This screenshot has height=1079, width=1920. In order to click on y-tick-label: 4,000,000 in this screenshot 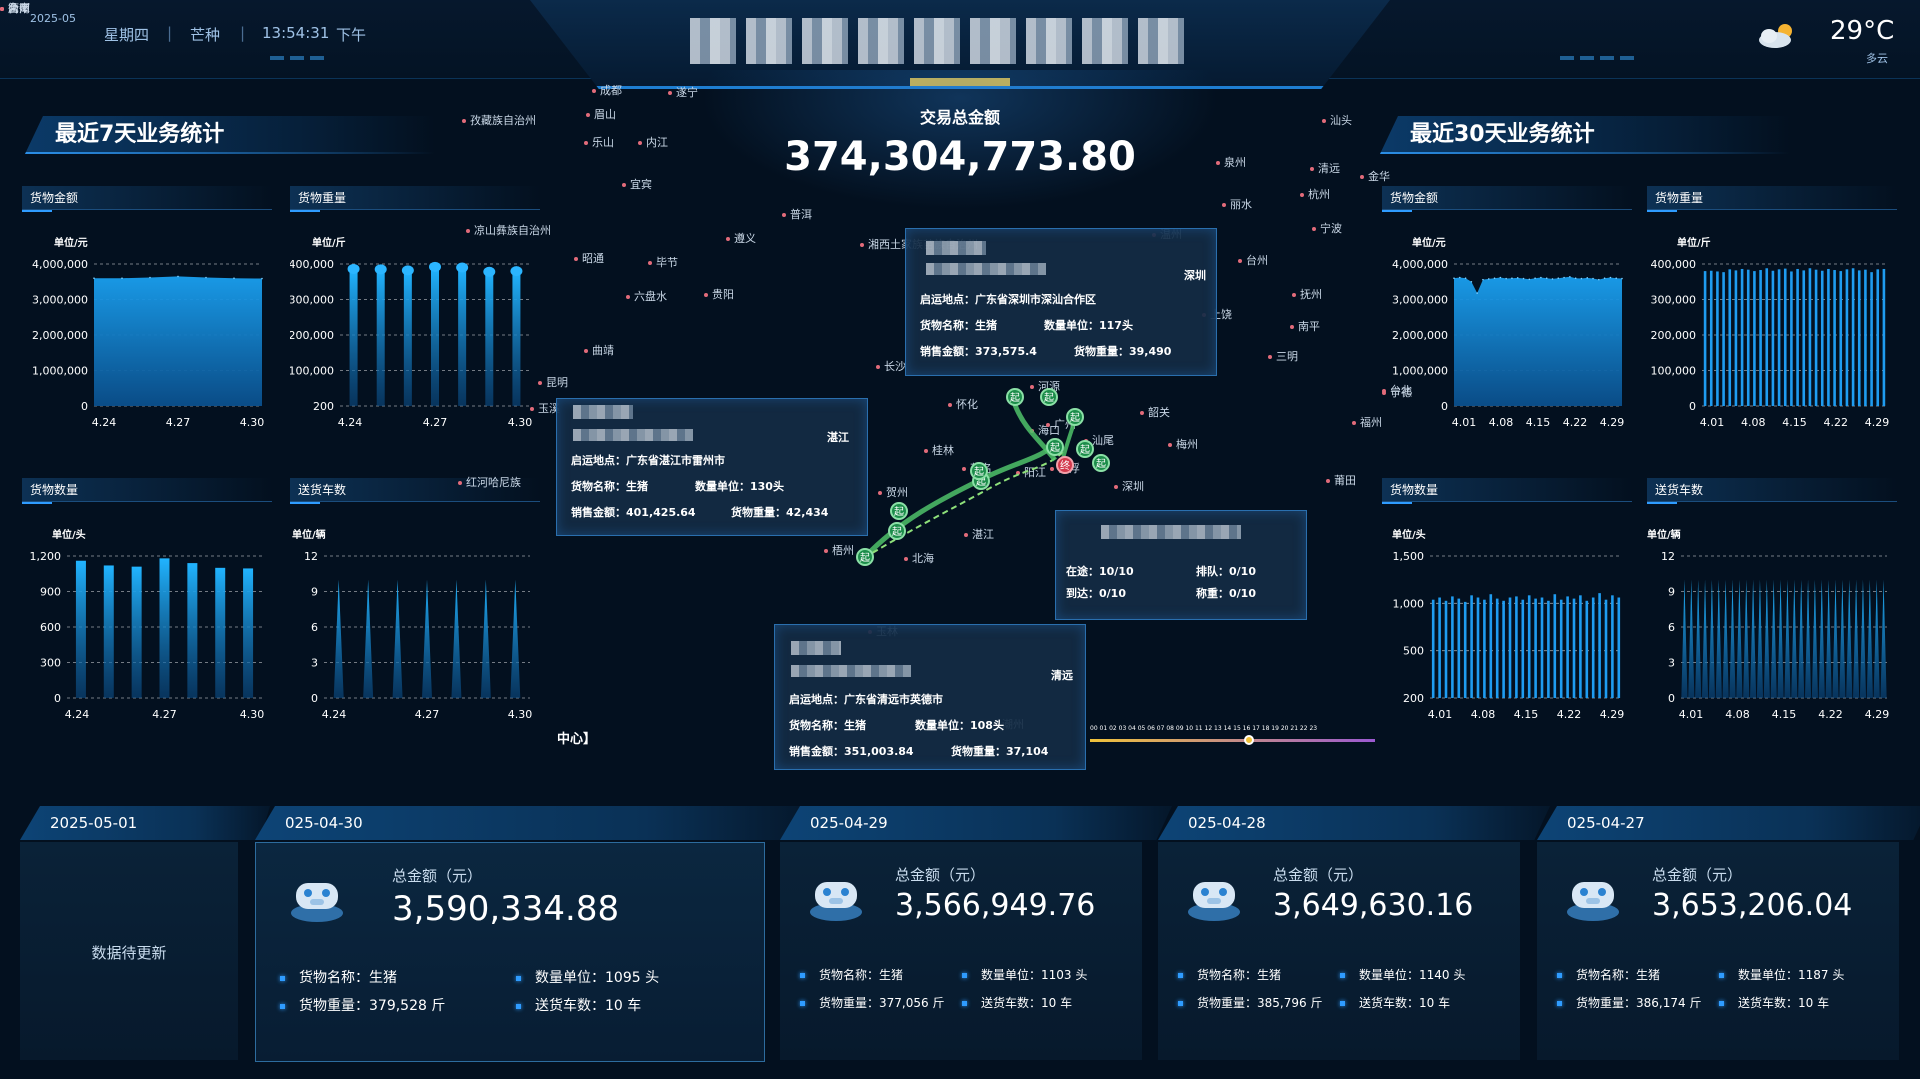, I will do `click(60, 264)`.